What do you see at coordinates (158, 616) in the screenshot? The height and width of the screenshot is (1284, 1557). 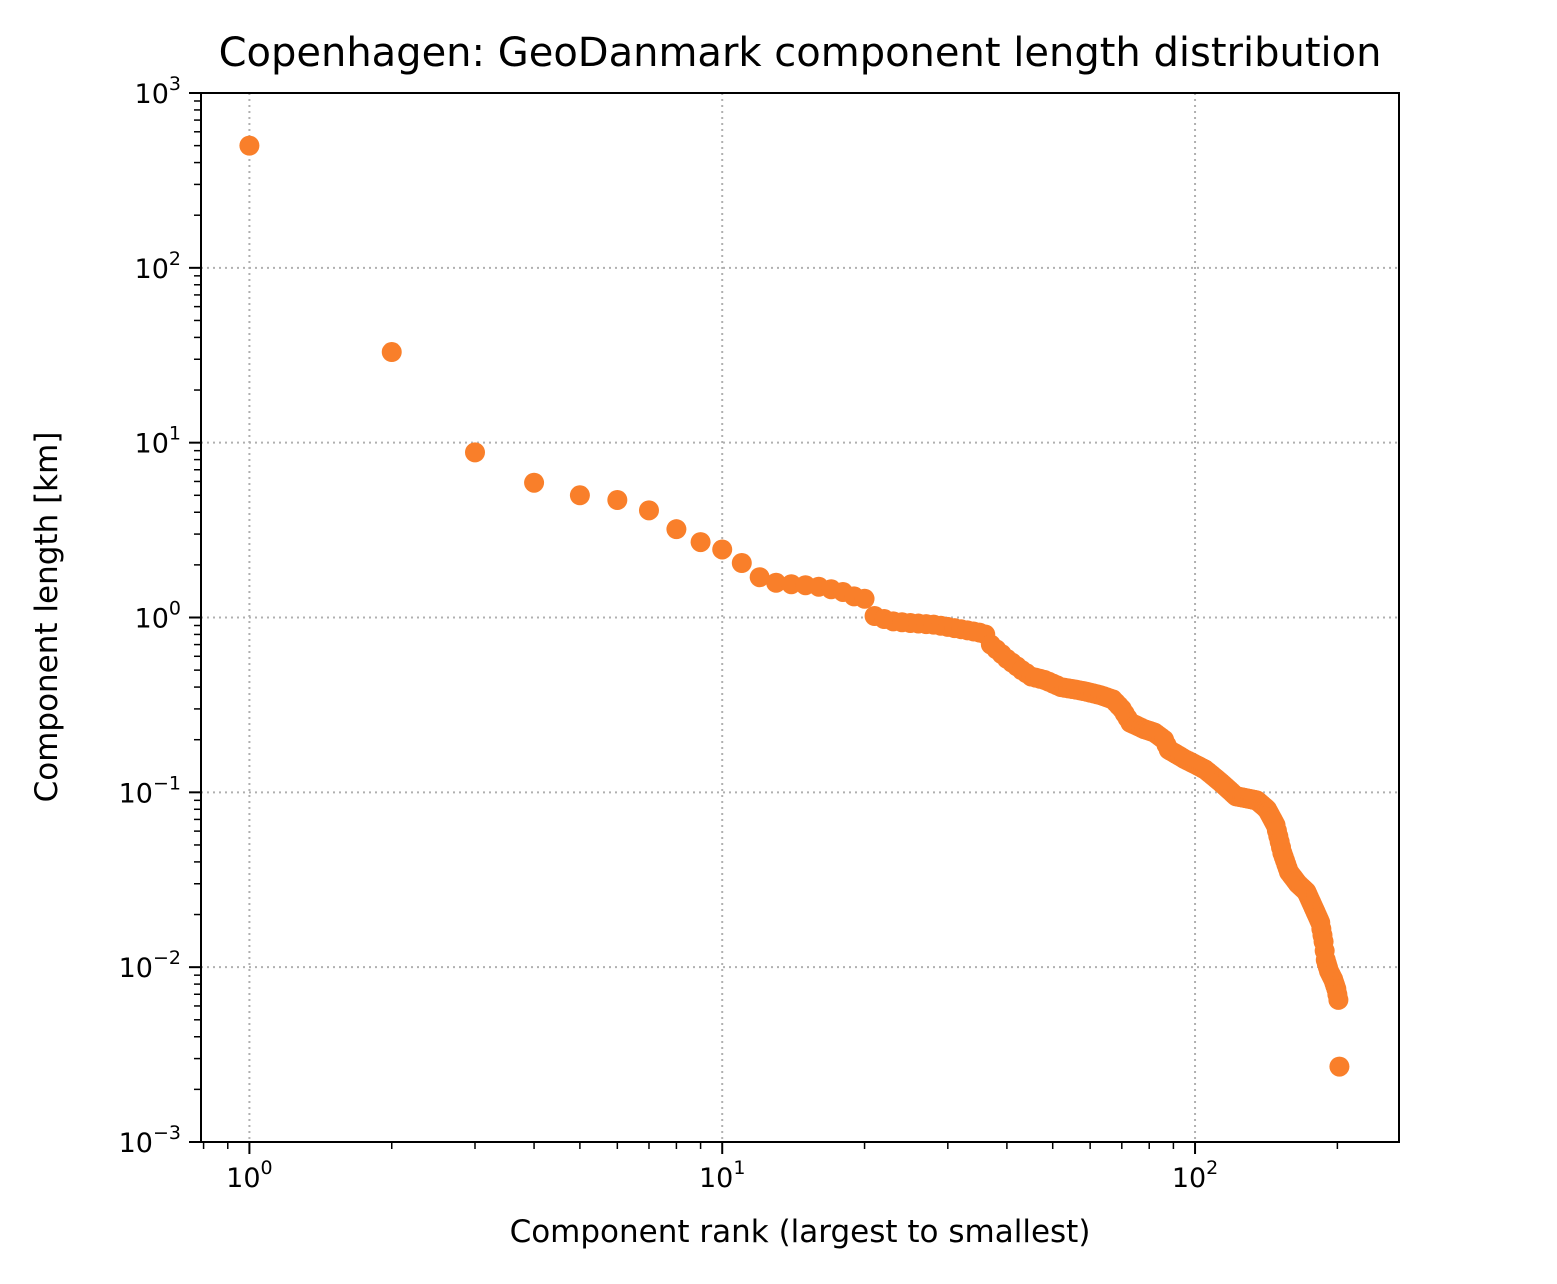 I see `y-tick-label: 10⁰` at bounding box center [158, 616].